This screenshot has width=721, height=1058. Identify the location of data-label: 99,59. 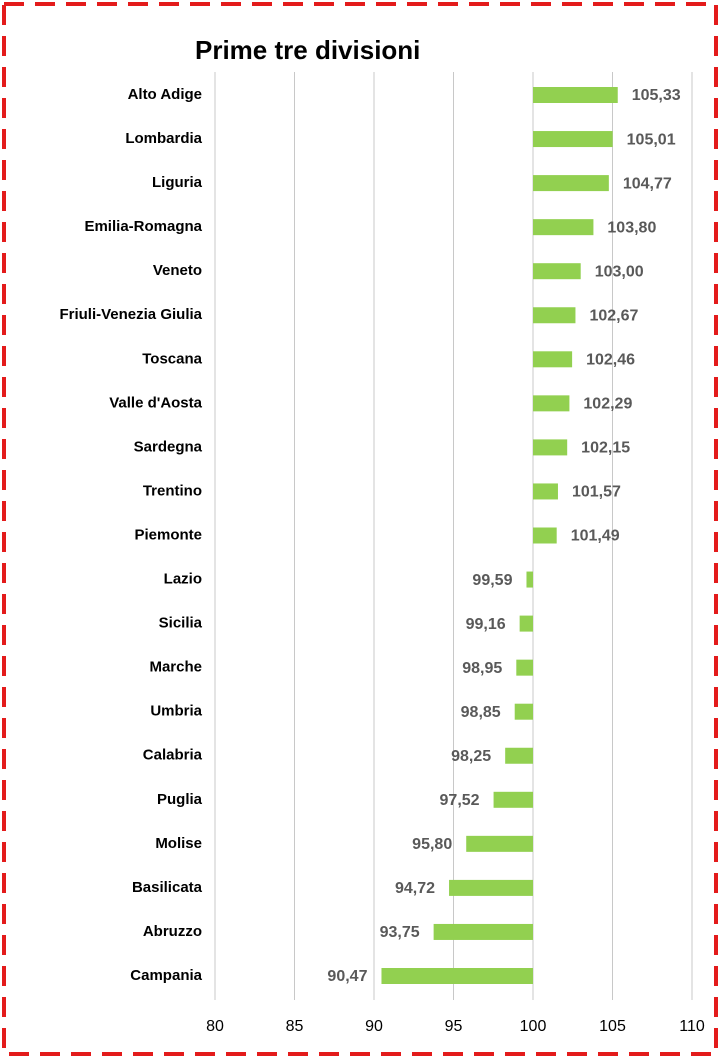
(492, 580).